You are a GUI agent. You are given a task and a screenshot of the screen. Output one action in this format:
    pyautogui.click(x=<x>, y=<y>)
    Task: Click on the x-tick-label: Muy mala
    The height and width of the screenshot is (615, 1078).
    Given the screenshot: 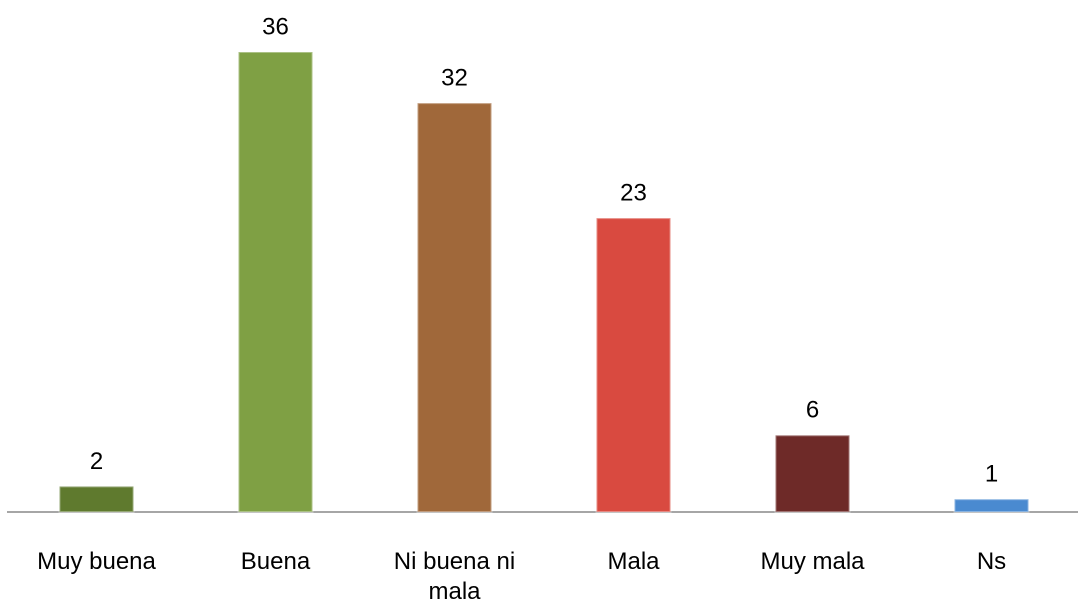 What is the action you would take?
    pyautogui.click(x=812, y=561)
    